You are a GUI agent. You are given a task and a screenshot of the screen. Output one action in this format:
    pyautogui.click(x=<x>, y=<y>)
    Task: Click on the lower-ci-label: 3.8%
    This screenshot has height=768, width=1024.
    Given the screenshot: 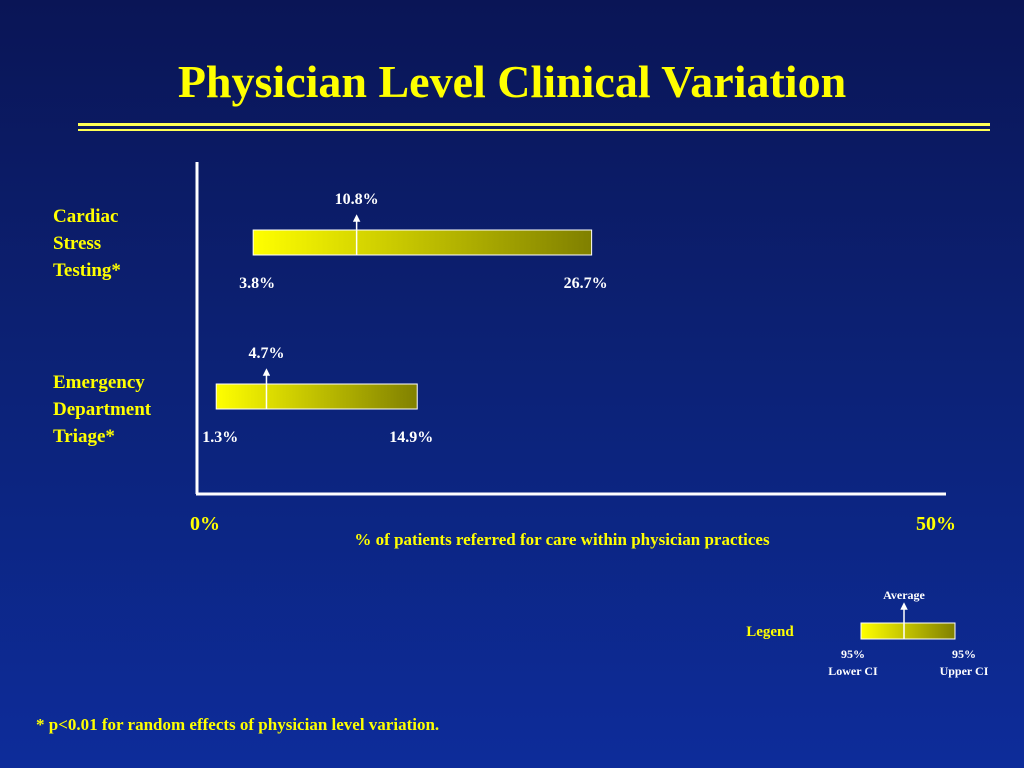 What is the action you would take?
    pyautogui.click(x=257, y=283)
    